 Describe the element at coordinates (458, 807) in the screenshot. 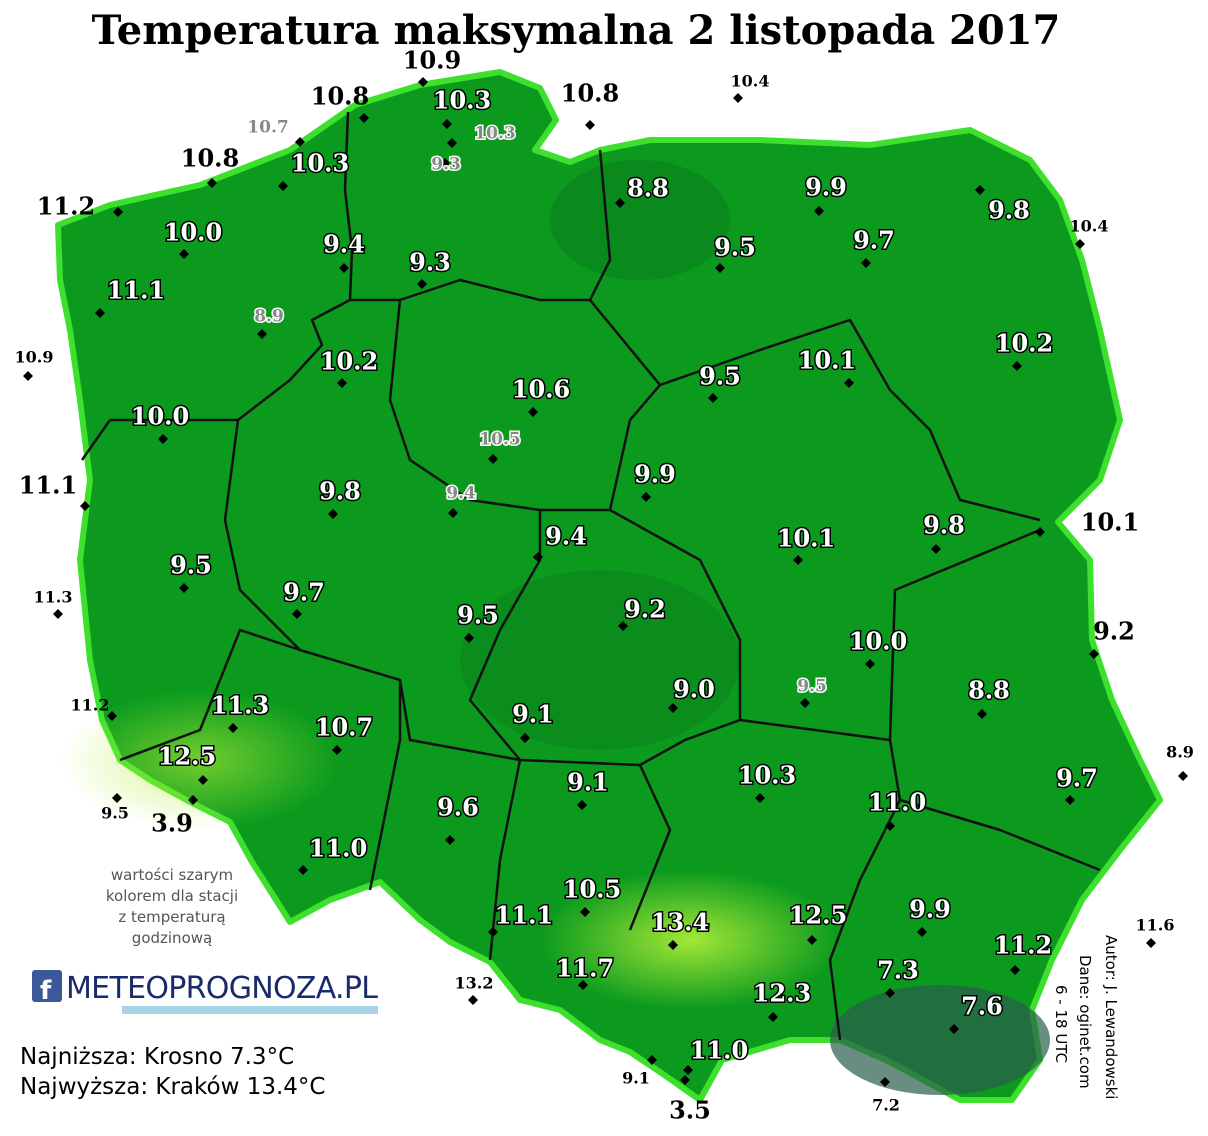

I see `station-value: 9.6` at that location.